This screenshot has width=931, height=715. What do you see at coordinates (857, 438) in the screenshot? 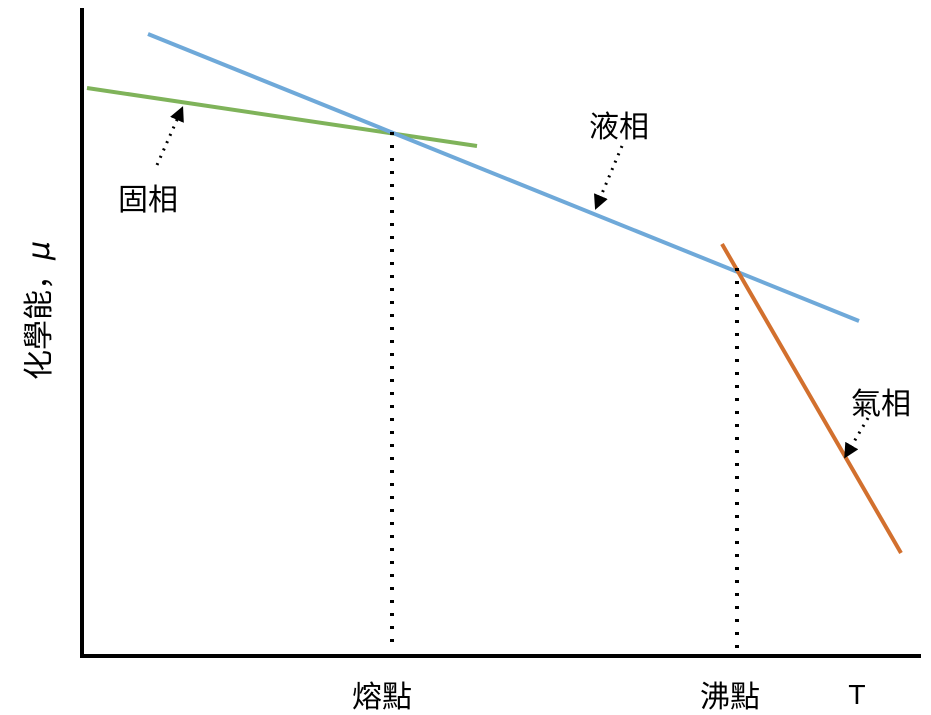
I see `gas-pointer-arrow` at bounding box center [857, 438].